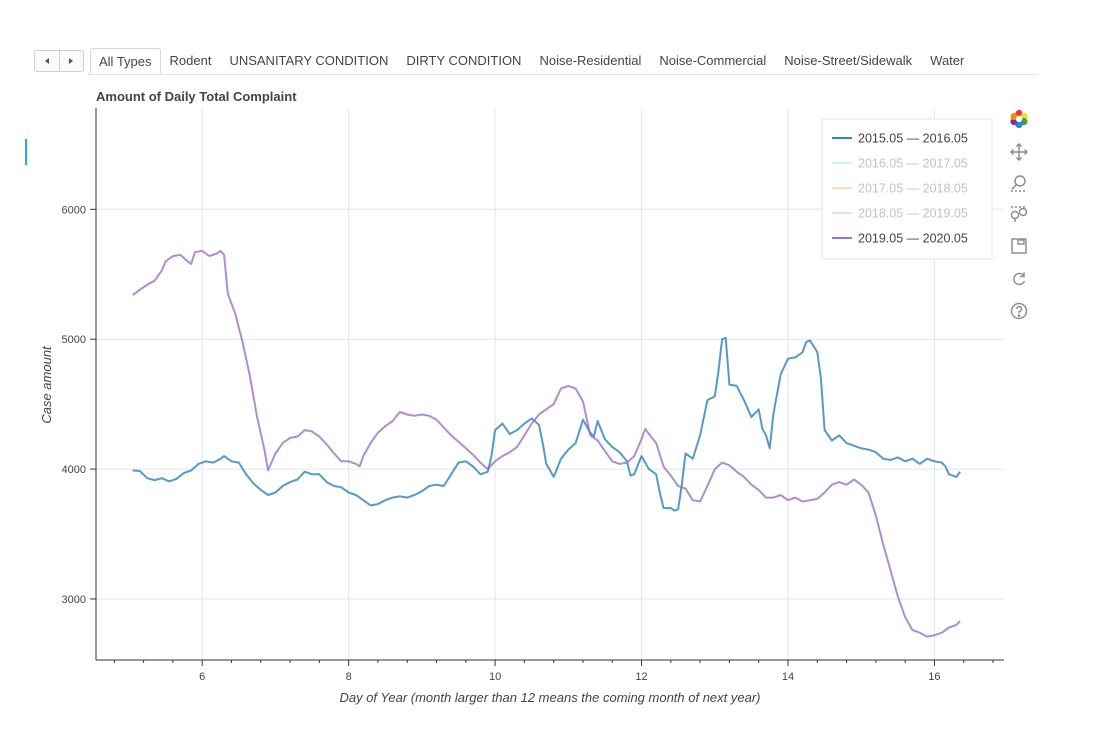  What do you see at coordinates (349, 677) in the screenshot?
I see `x-tick-label: 8` at bounding box center [349, 677].